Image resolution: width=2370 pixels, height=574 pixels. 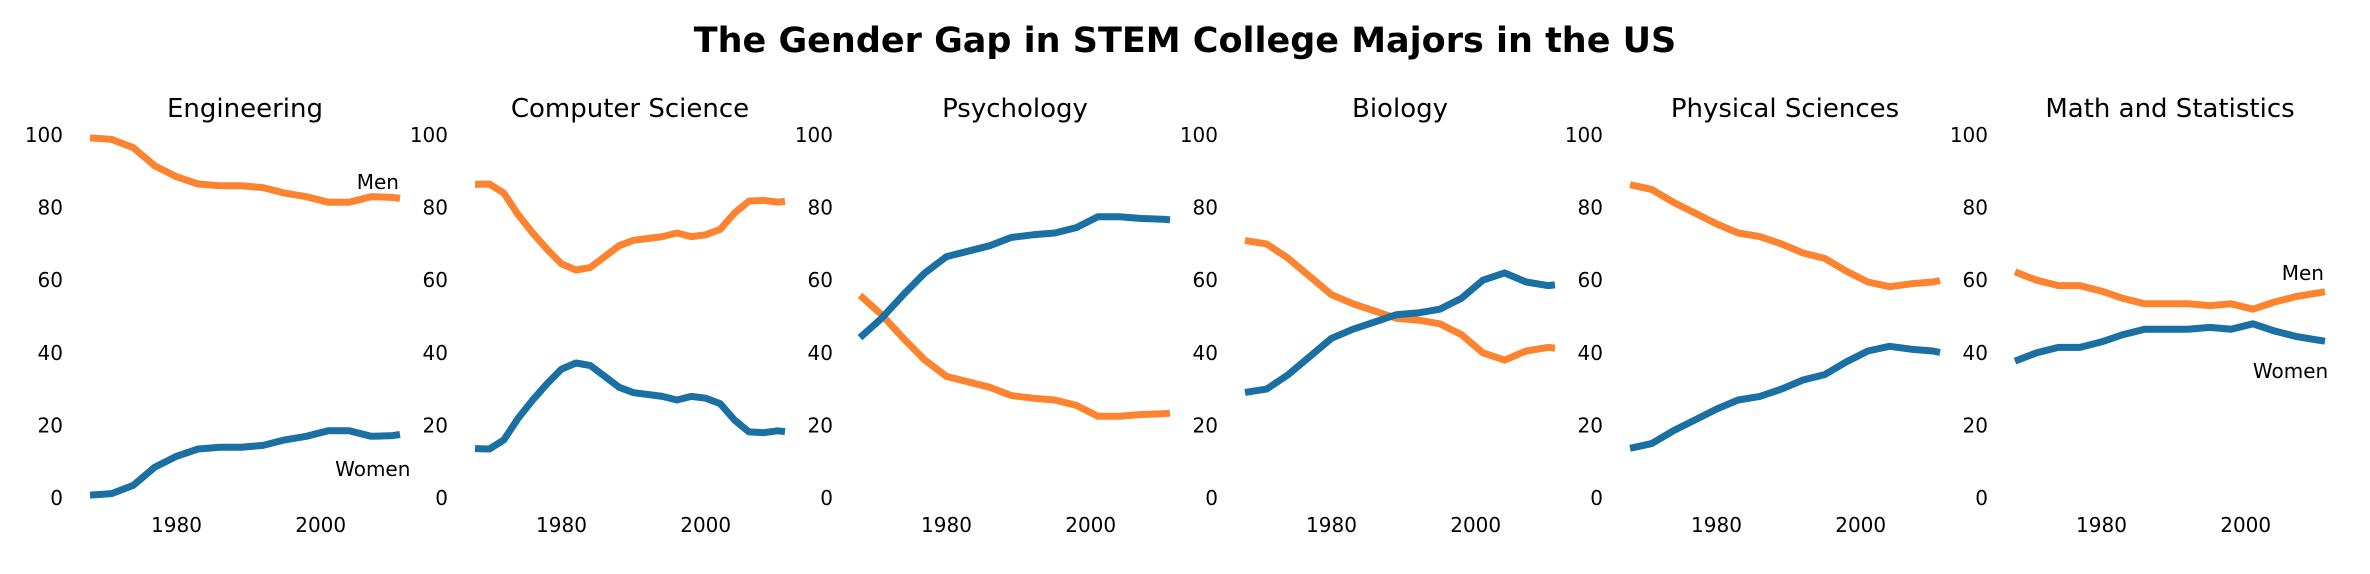 I want to click on panel-engineering: Engineering 0 20 40 60 80 100 1980 2000 Men Women, so click(x=218, y=315).